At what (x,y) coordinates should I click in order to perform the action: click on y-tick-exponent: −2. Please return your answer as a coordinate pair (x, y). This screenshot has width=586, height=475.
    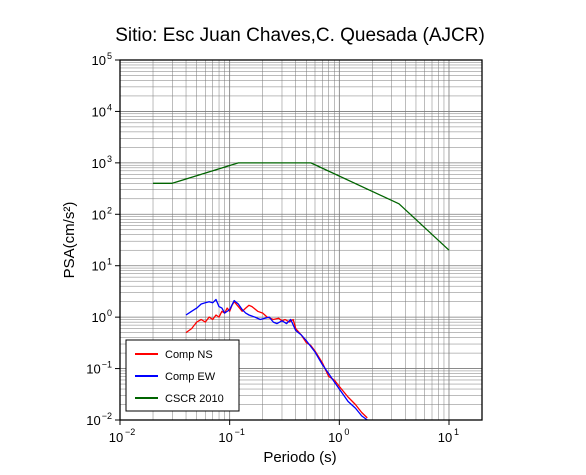
    Looking at the image, I should click on (107, 416).